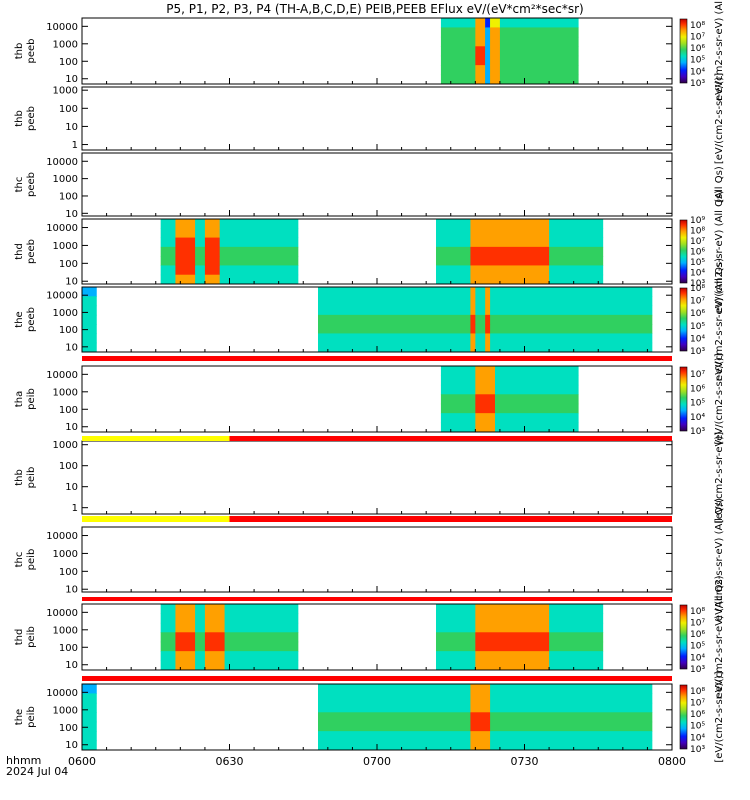 The height and width of the screenshot is (800, 750). What do you see at coordinates (37, 771) in the screenshot?
I see `time-axis-date-label: 2024 Jul 04` at bounding box center [37, 771].